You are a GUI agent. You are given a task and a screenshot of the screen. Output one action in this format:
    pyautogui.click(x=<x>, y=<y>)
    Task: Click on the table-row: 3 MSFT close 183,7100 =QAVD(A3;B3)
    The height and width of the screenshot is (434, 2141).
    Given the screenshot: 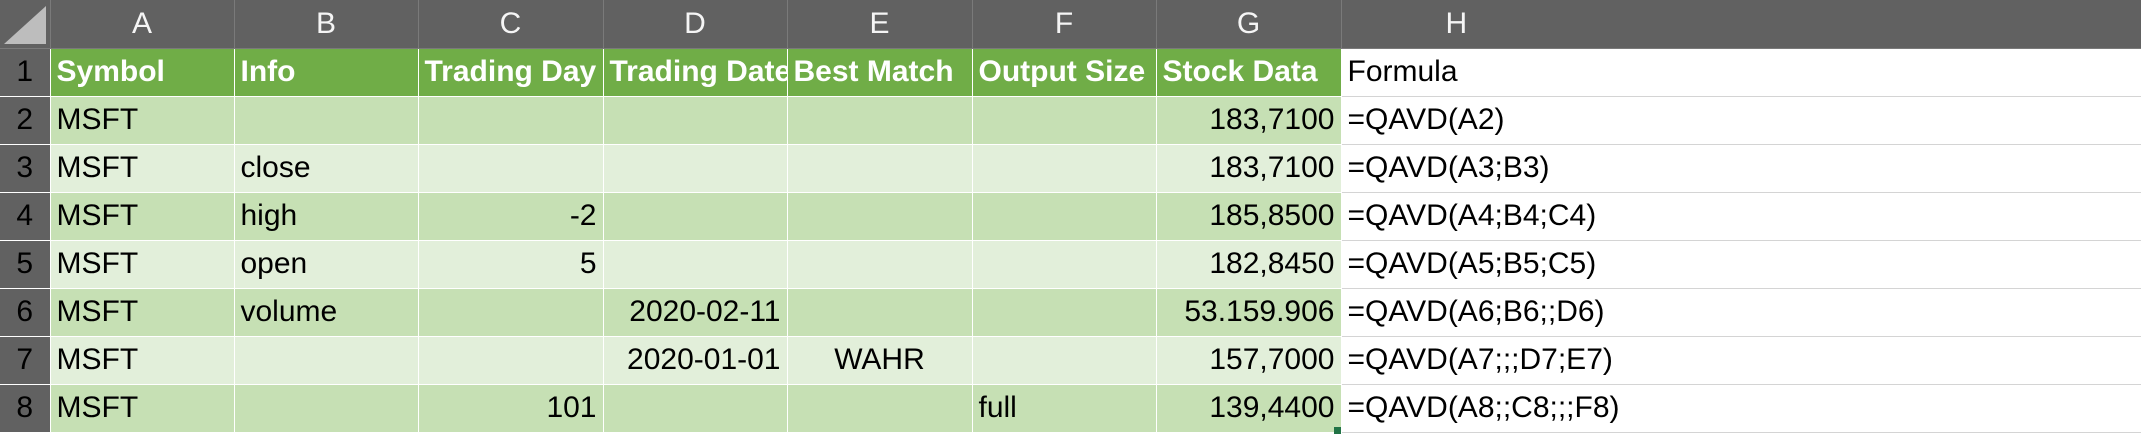 What is the action you would take?
    pyautogui.click(x=1070, y=168)
    